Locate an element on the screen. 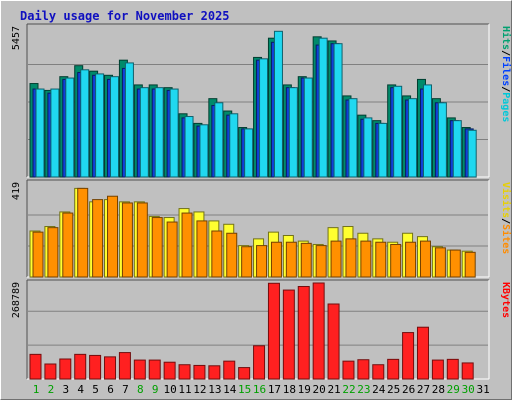 The height and width of the screenshot is (400, 512). x-tick-label: 3 is located at coordinates (65, 389).